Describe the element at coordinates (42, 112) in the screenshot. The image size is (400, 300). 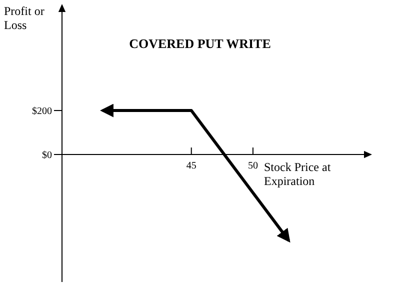
I see `y-tick-label: $200` at that location.